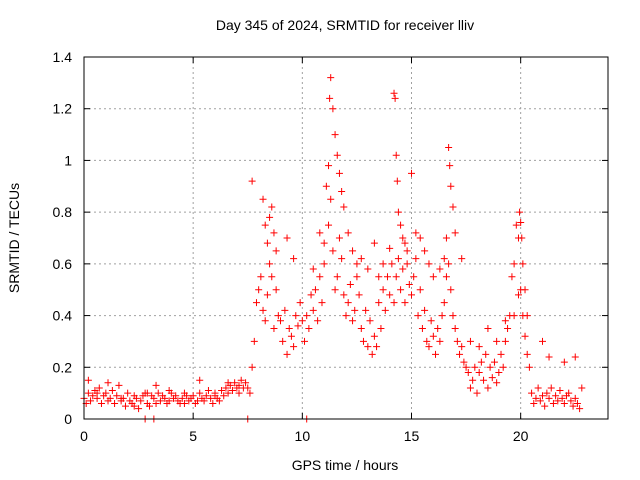 This screenshot has width=640, height=480. What do you see at coordinates (345, 465) in the screenshot?
I see `x-axis-label: GPS time / hours` at bounding box center [345, 465].